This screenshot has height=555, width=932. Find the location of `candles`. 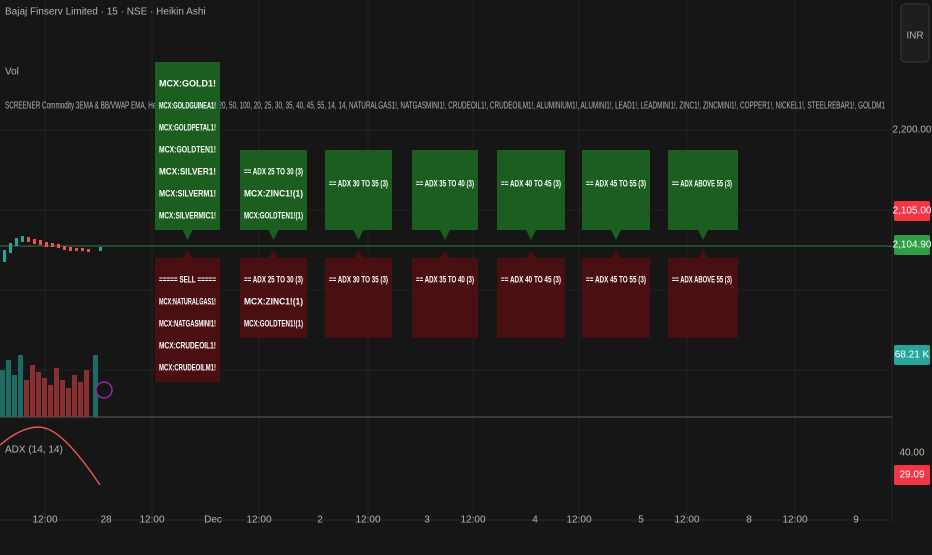

candles is located at coordinates (52, 249).